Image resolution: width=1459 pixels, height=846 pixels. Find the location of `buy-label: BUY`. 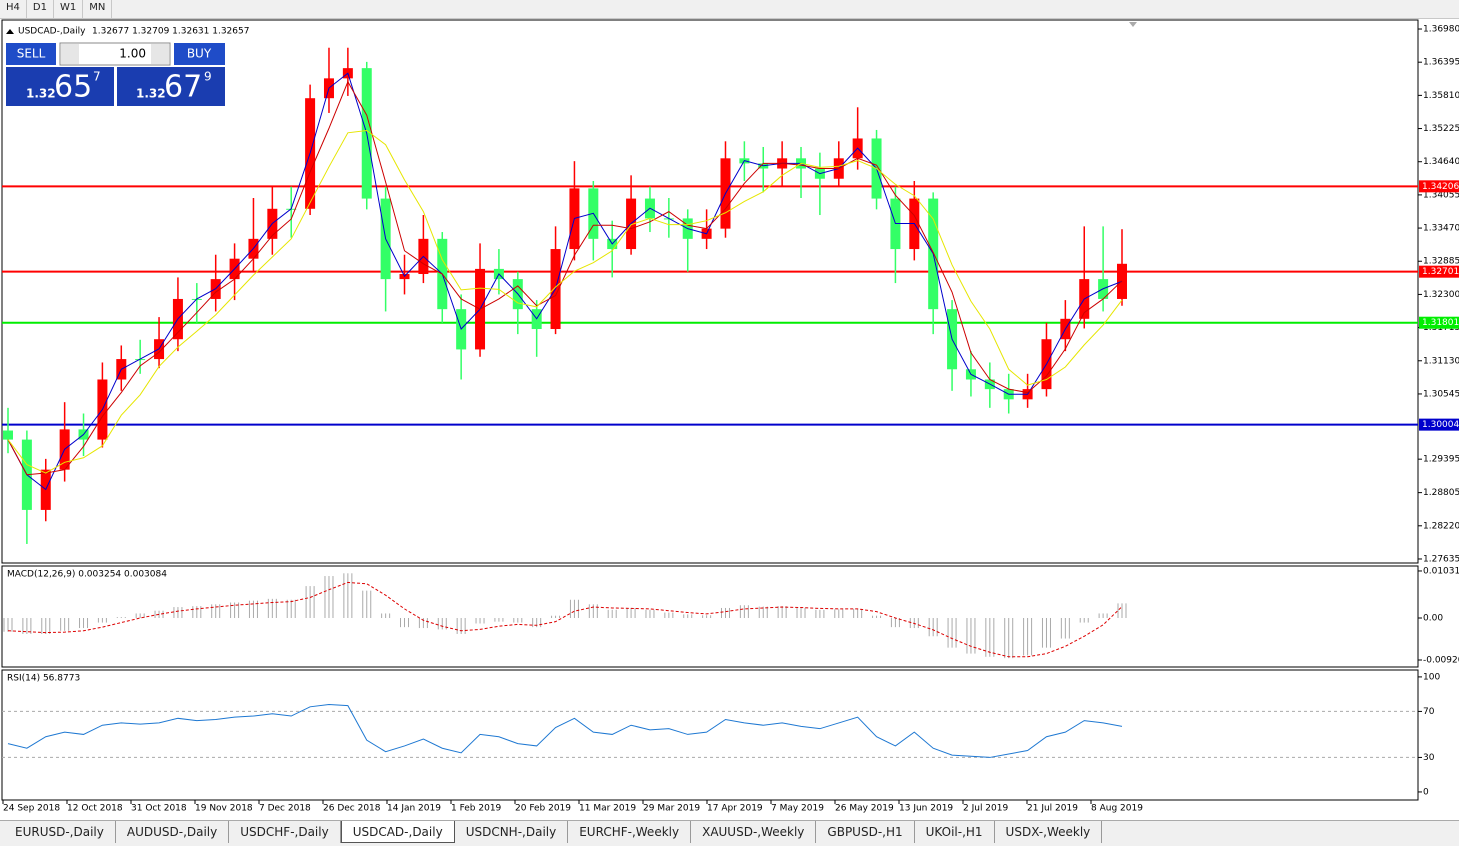

buy-label: BUY is located at coordinates (199, 54).